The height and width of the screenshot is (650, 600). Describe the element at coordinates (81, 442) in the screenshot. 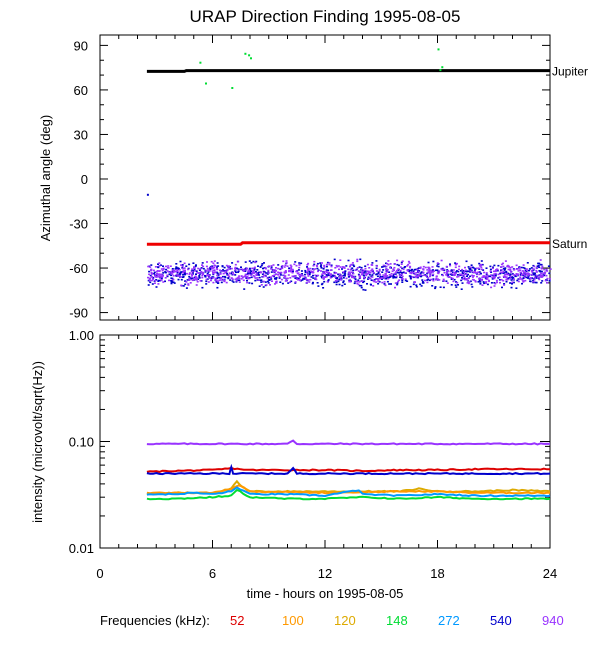

I see `intensity-ytick-label: 0.10` at that location.